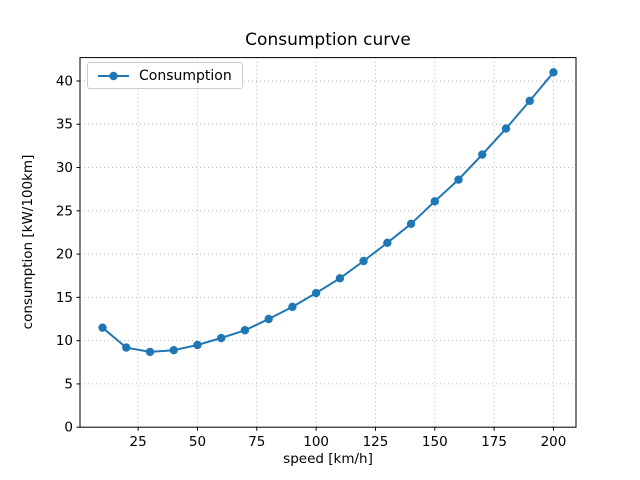 The height and width of the screenshot is (480, 640). Describe the element at coordinates (64, 298) in the screenshot. I see `y-tick-label: 15` at that location.